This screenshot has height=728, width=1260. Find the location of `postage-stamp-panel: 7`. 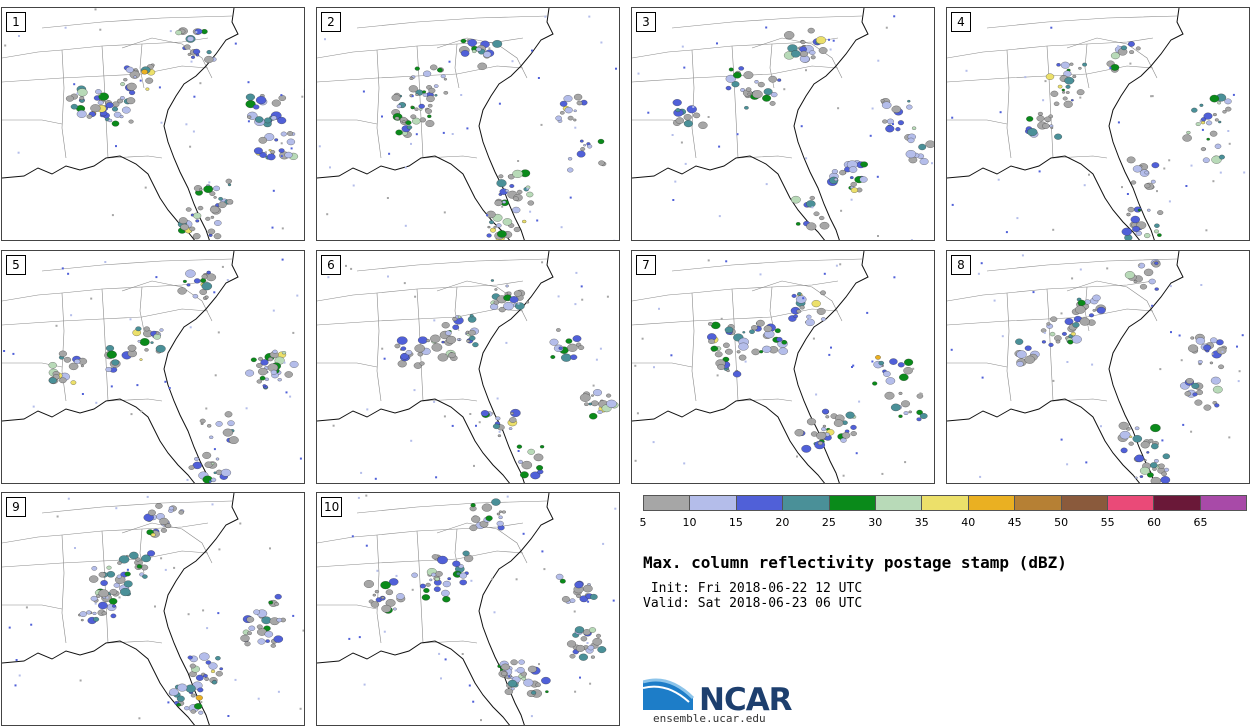

postage-stamp-panel: 7 is located at coordinates (783, 367).